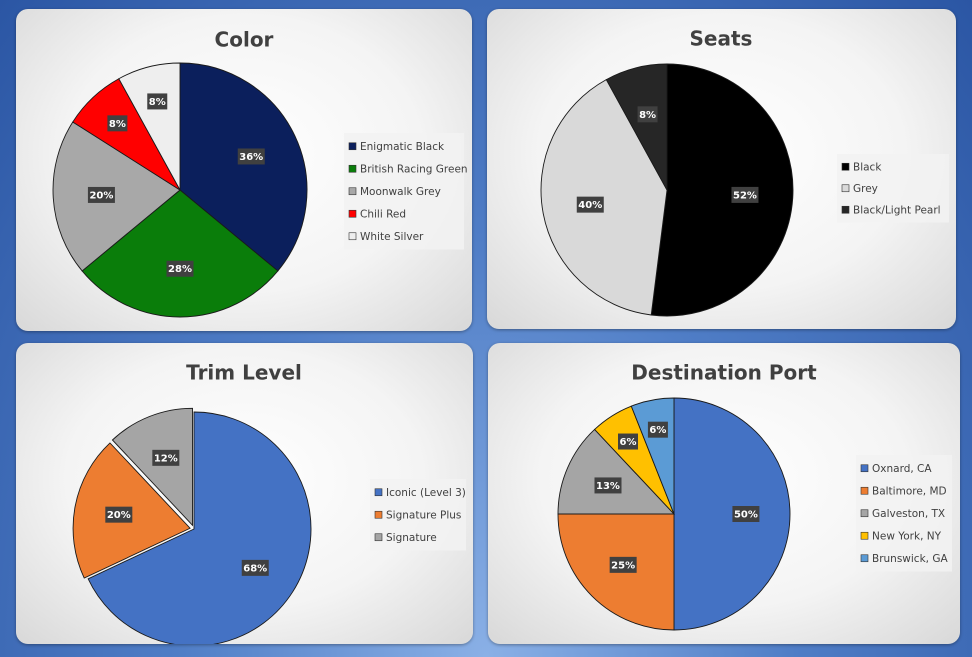  I want to click on slice-signature, so click(152, 467).